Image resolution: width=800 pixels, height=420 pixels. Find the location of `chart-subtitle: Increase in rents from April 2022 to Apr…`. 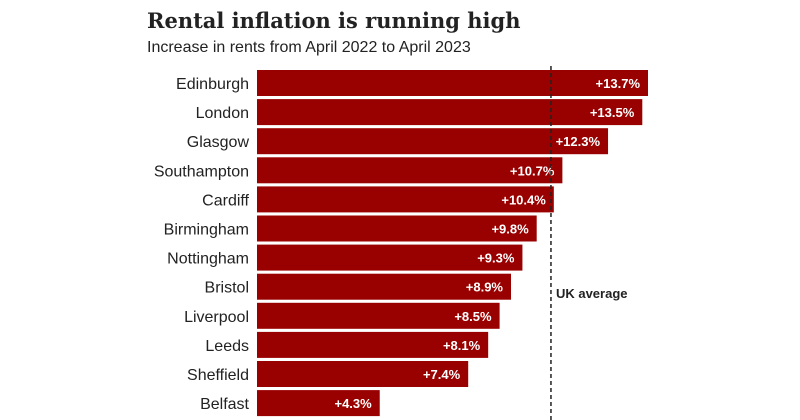

chart-subtitle: Increase in rents from April 2022 to Apr… is located at coordinates (309, 47).